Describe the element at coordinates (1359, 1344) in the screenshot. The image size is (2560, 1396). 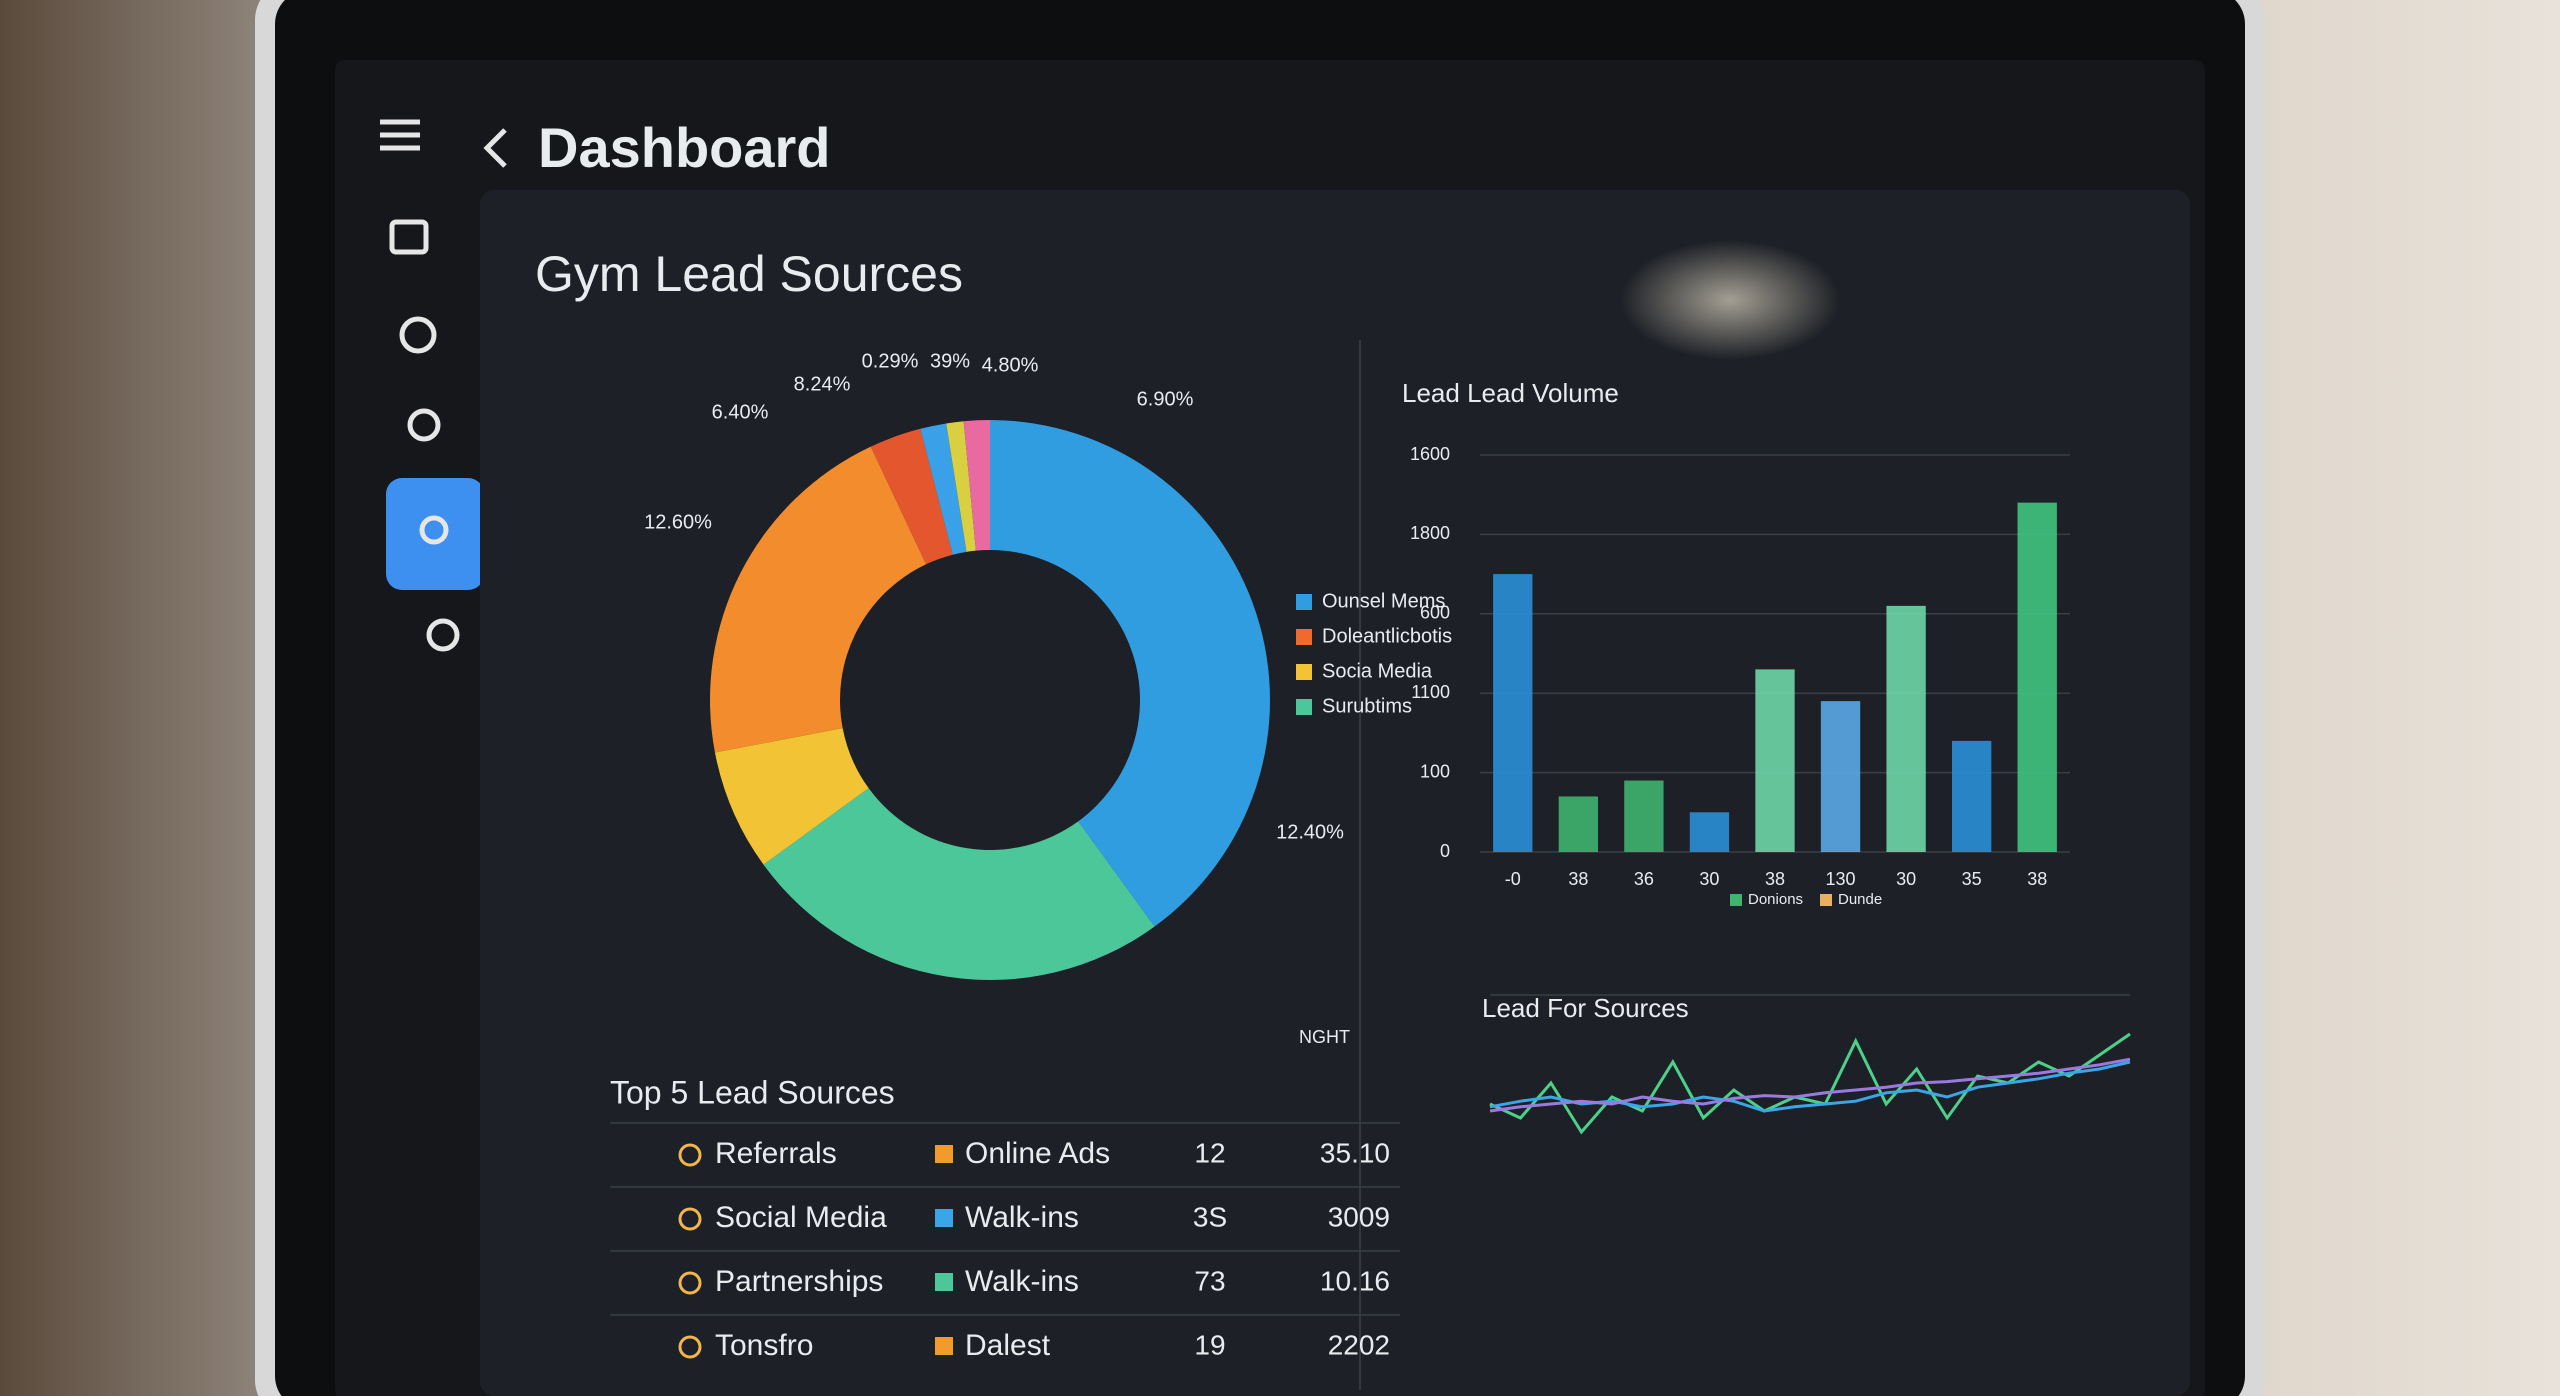
I see `cell: 2202` at that location.